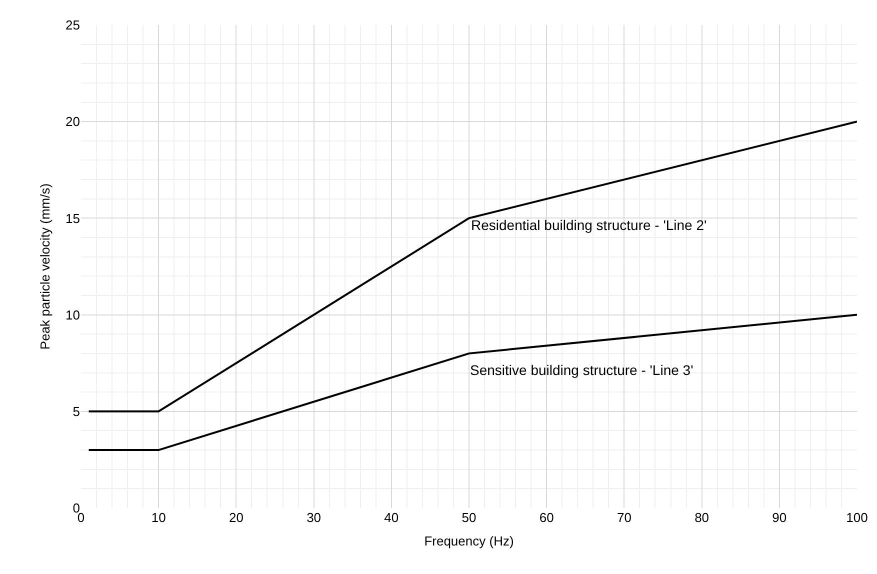  Describe the element at coordinates (546, 517) in the screenshot. I see `x-tick-label: 60` at that location.